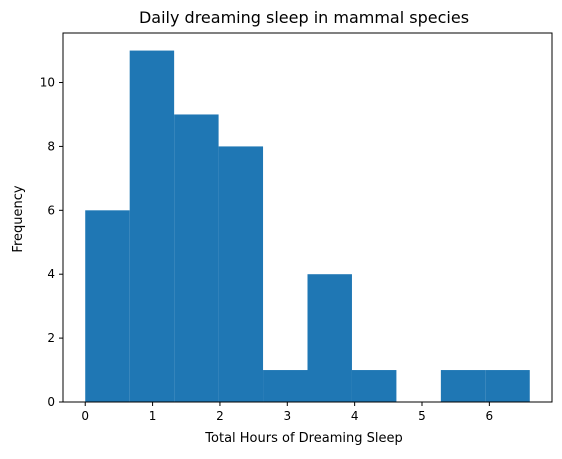 Image resolution: width=562 pixels, height=459 pixels. Describe the element at coordinates (490, 416) in the screenshot. I see `x-tick-label: 6` at that location.